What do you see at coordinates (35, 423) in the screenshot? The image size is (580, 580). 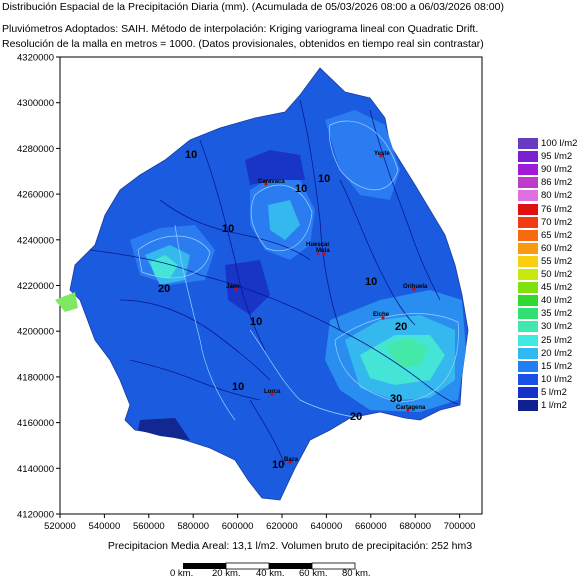 I see `y-tick-label: 4160000` at bounding box center [35, 423].